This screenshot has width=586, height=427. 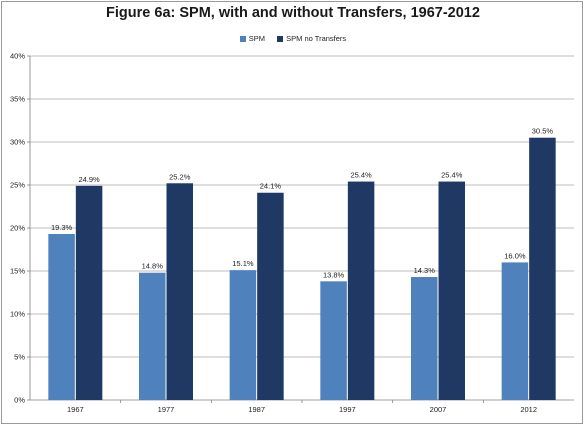 What do you see at coordinates (333, 340) in the screenshot?
I see `bar-spm-1997` at bounding box center [333, 340].